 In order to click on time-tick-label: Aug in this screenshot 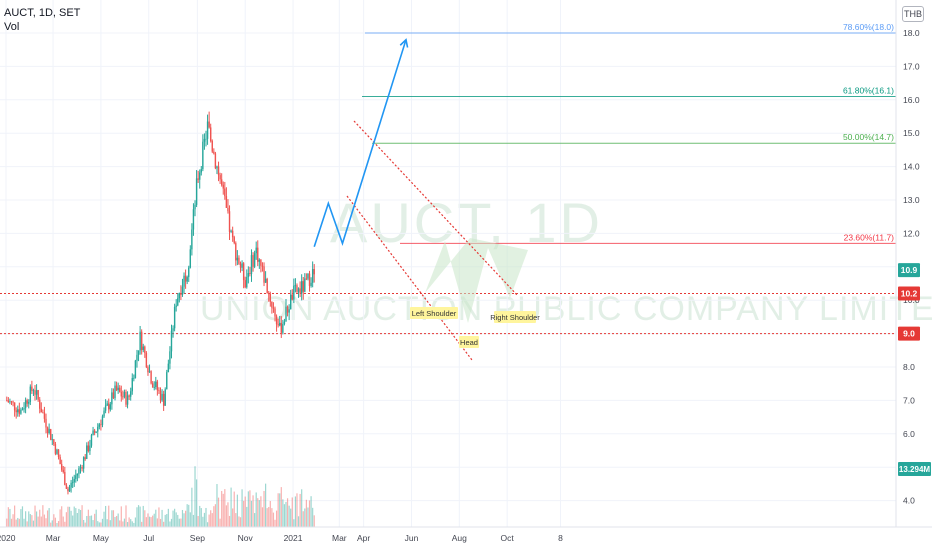, I will do `click(459, 538)`.